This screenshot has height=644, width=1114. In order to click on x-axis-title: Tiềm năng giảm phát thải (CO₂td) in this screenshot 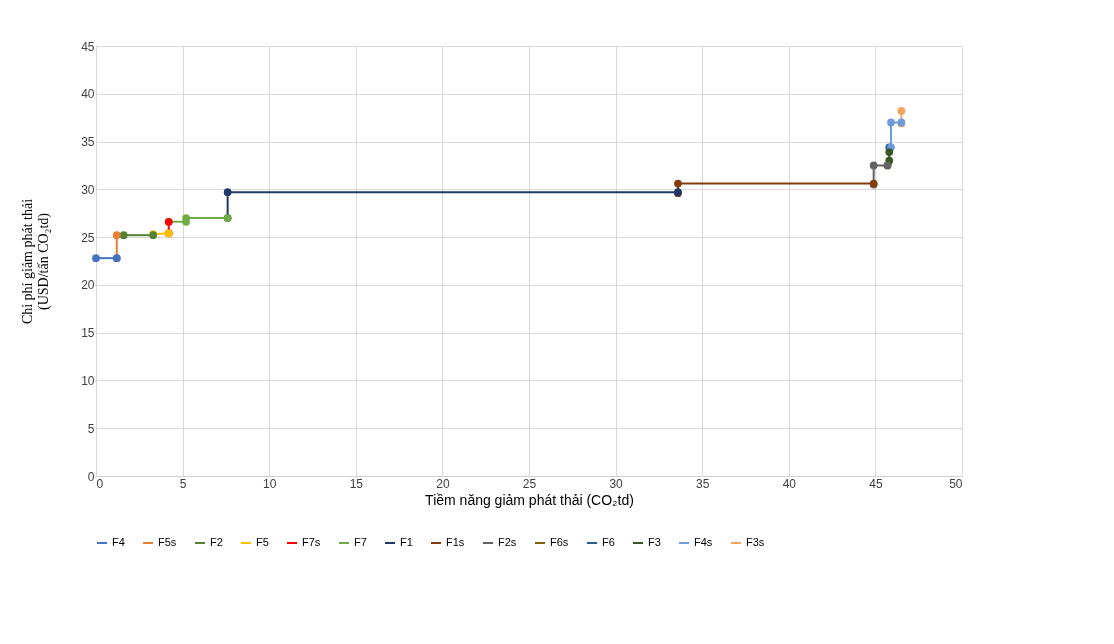, I will do `click(529, 499)`.